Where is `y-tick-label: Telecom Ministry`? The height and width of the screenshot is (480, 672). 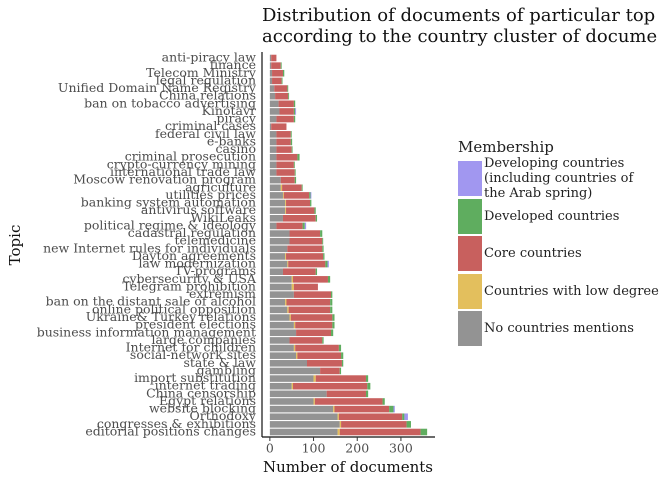 y-tick-label: Telecom Ministry is located at coordinates (201, 72).